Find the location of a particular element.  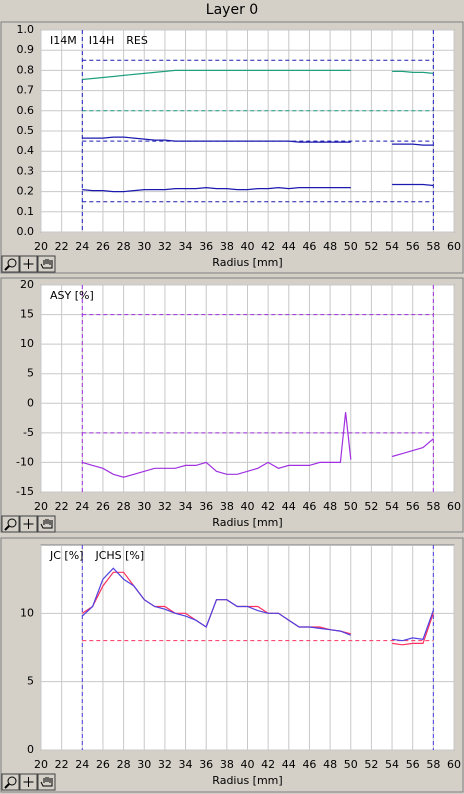

legend-label: I14M is located at coordinates (63, 40).